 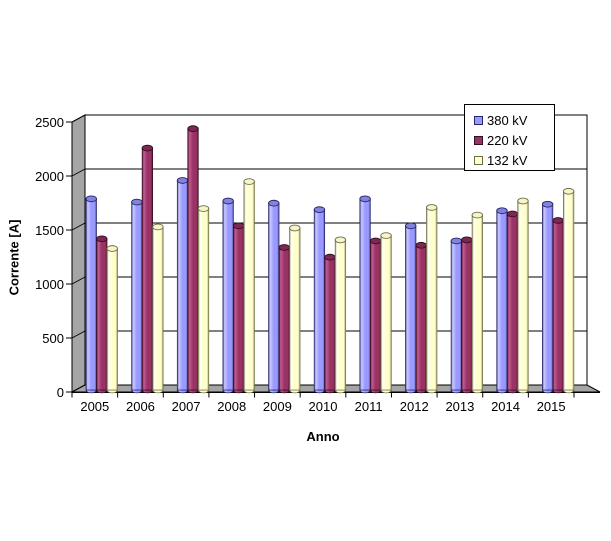 What do you see at coordinates (78, 253) in the screenshot?
I see `left-wall` at bounding box center [78, 253].